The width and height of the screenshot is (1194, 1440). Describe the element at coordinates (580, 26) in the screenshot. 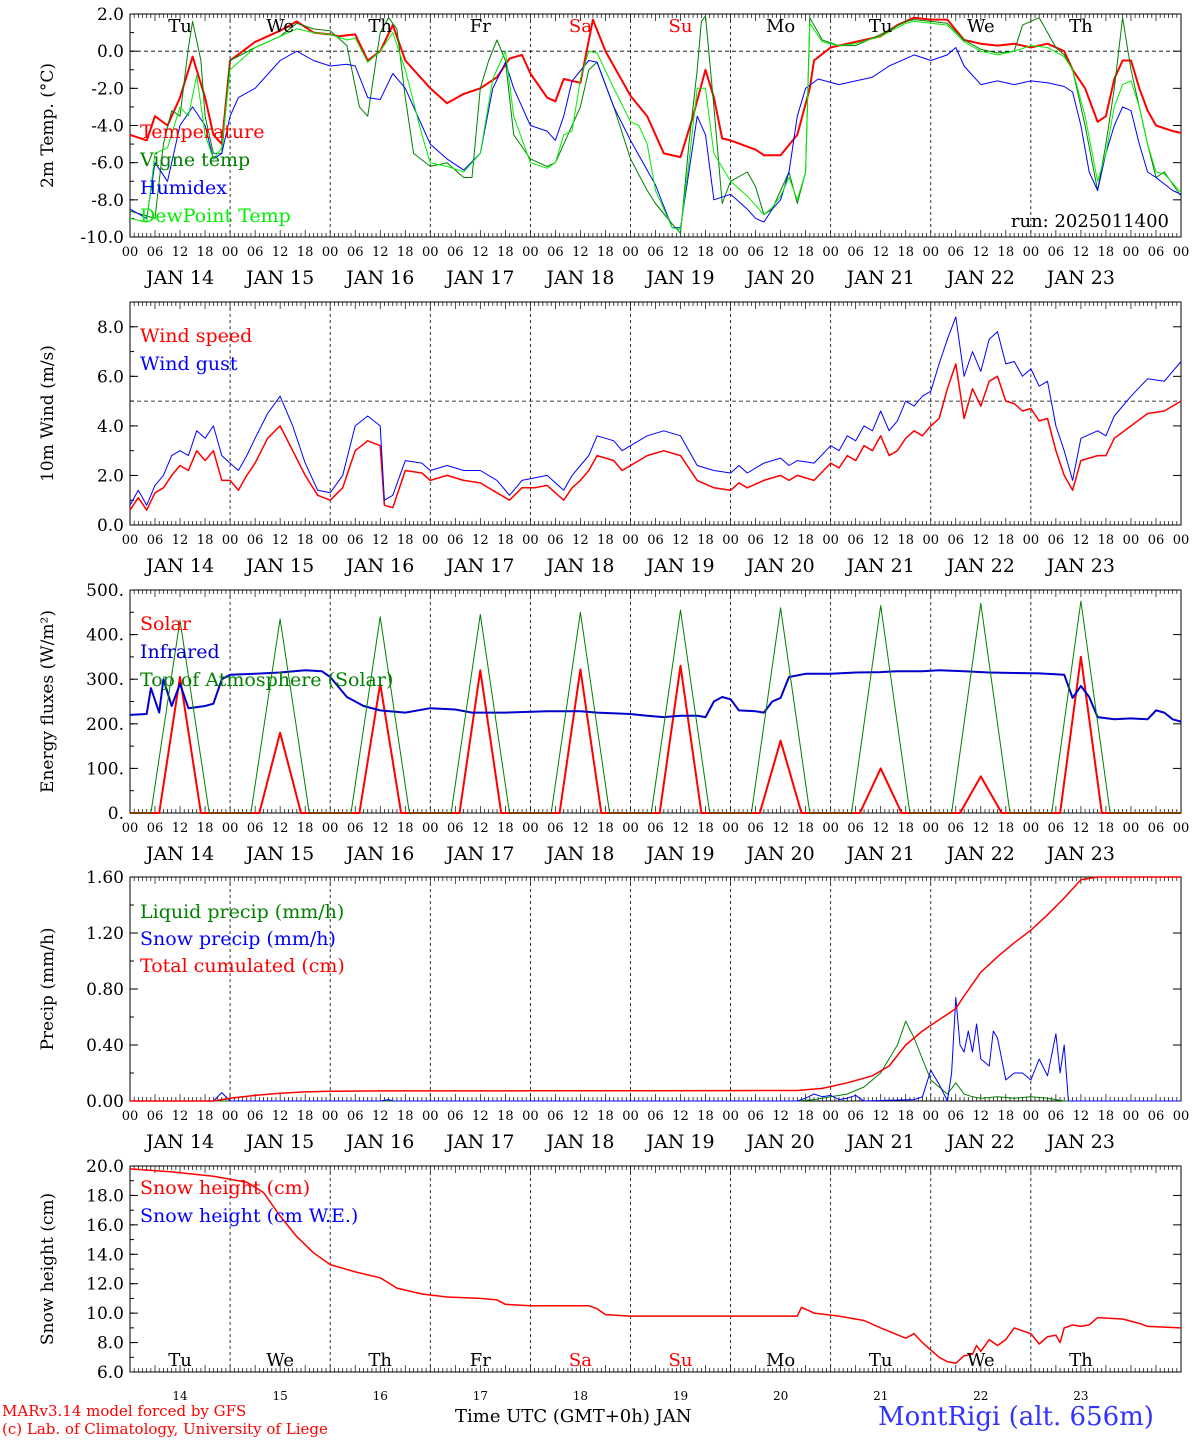

I see `weekday-label: Sa` at that location.